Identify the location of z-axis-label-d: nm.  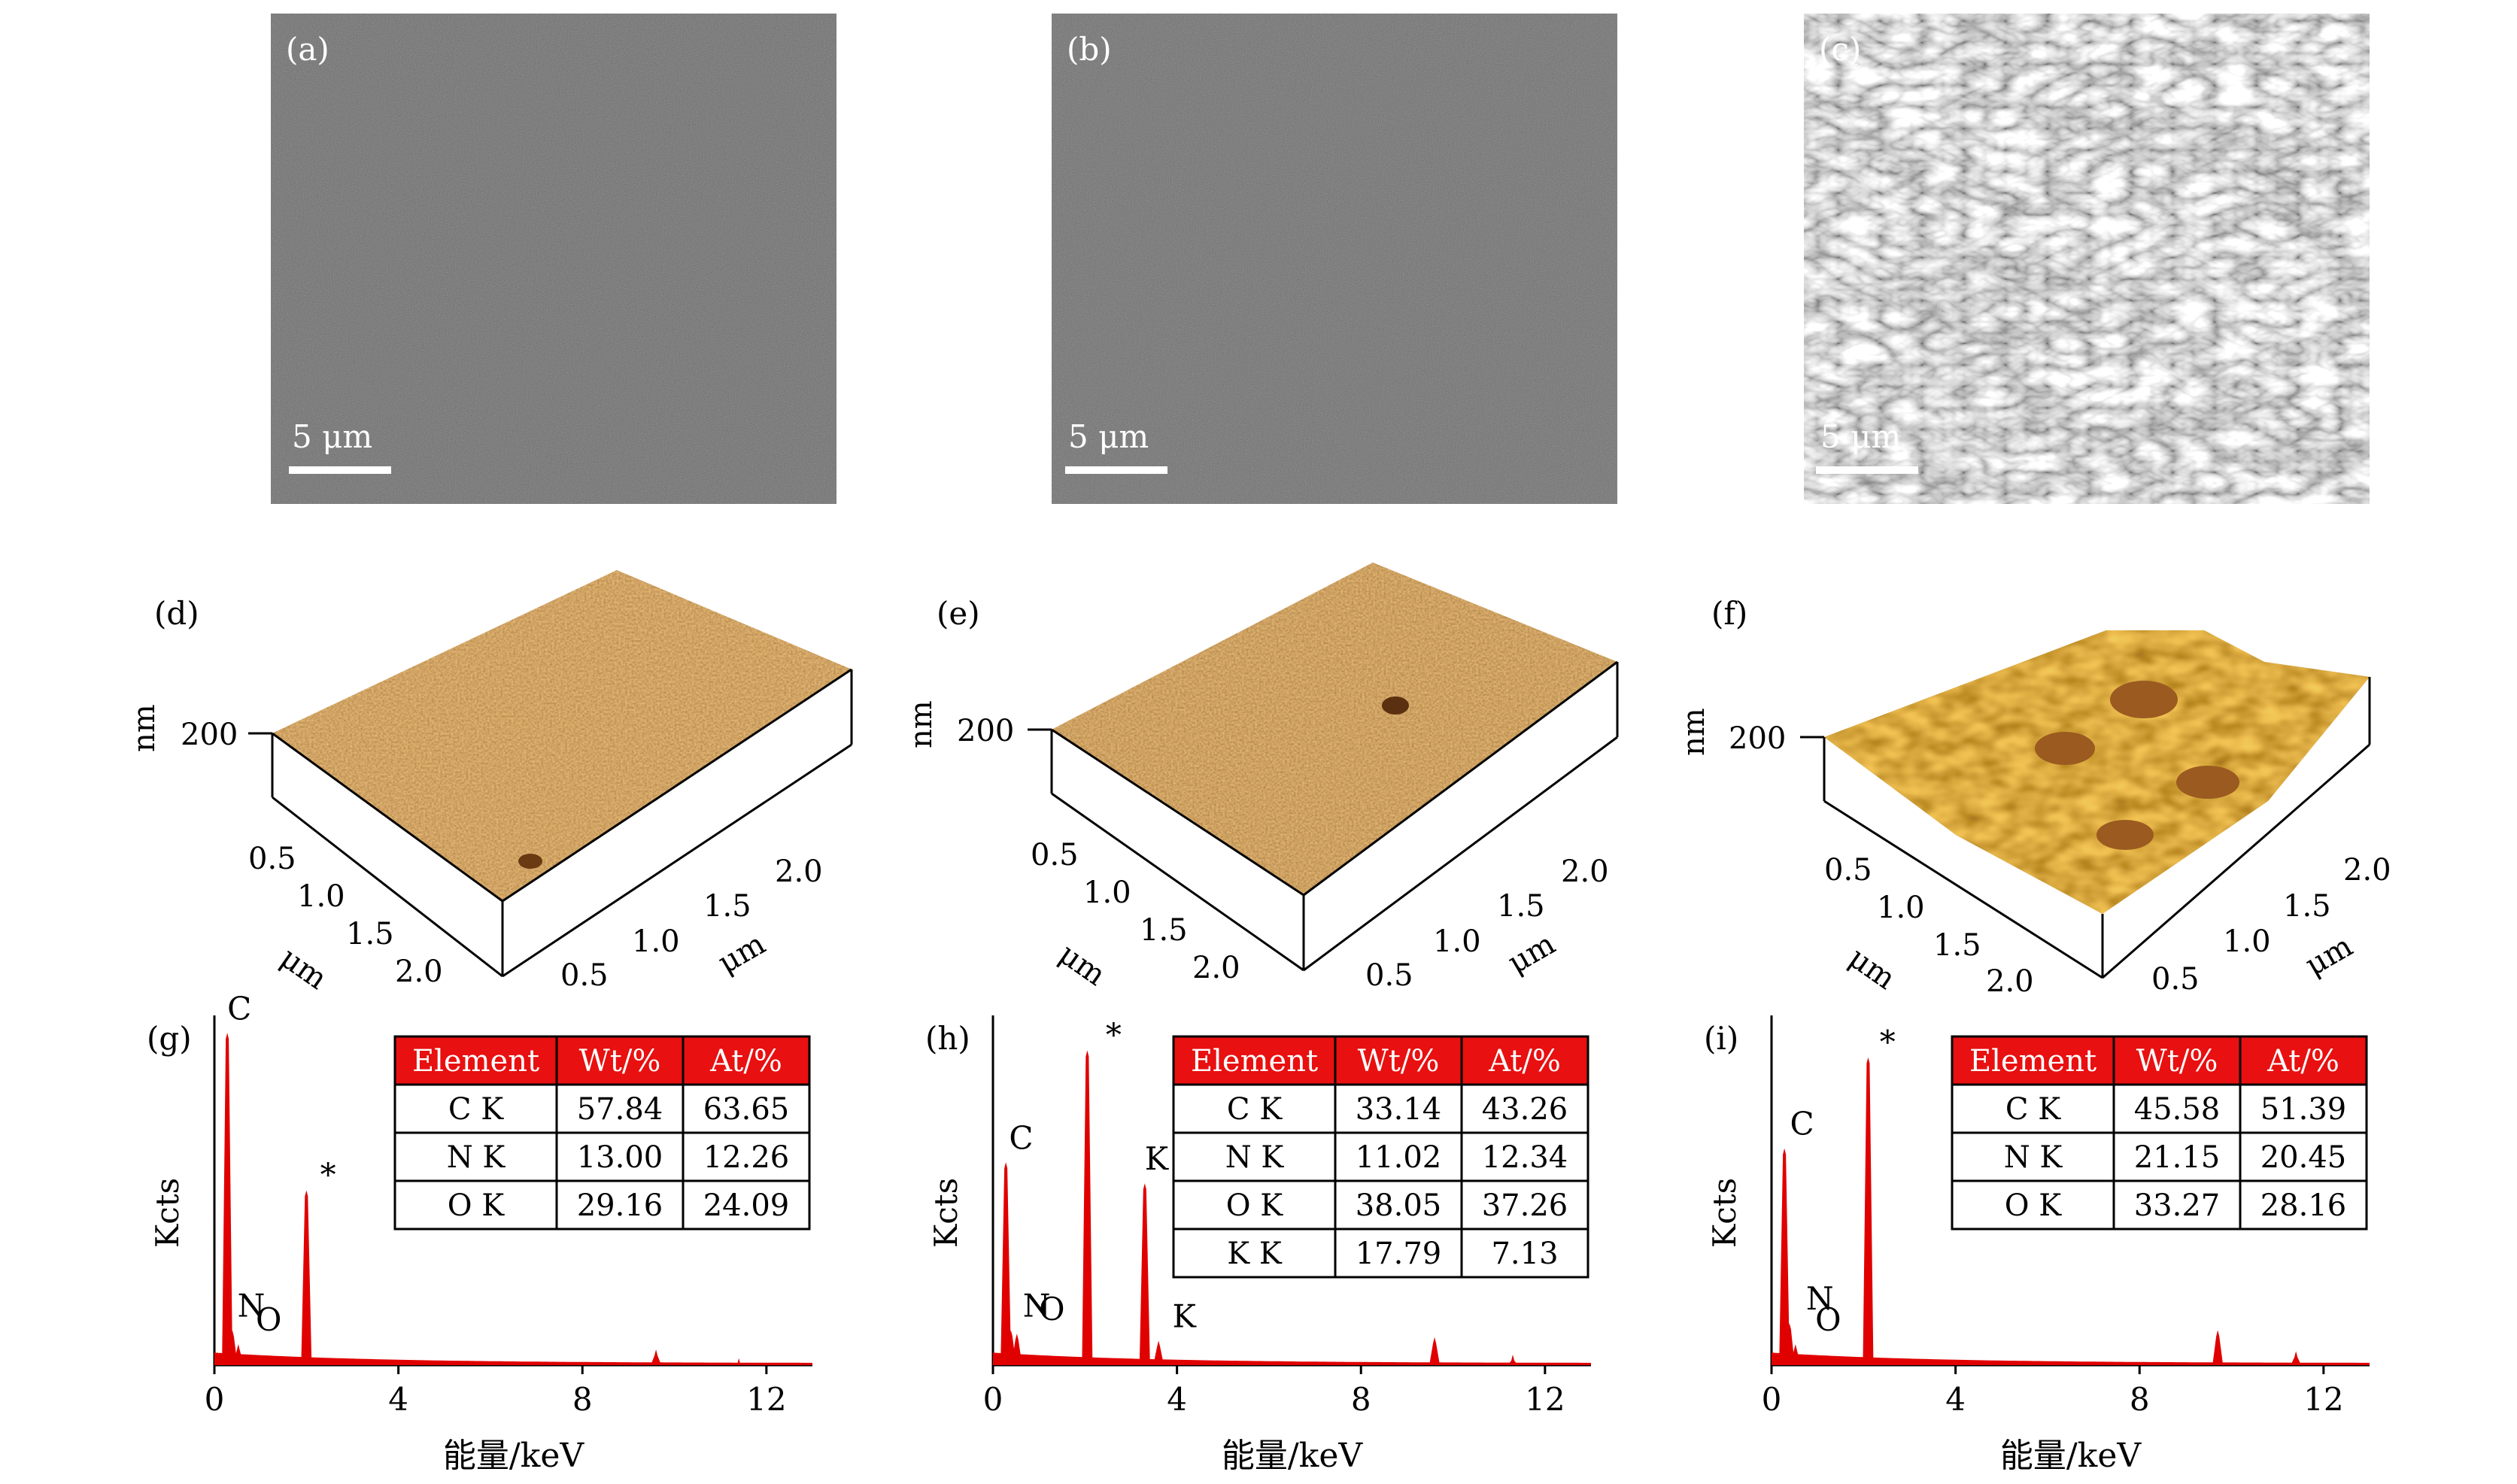
(144, 728).